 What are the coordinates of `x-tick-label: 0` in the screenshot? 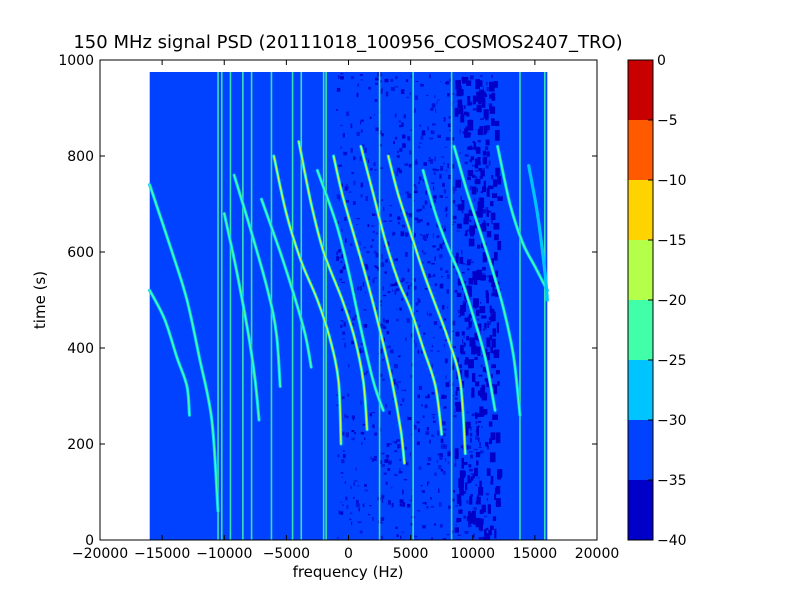 It's located at (348, 554).